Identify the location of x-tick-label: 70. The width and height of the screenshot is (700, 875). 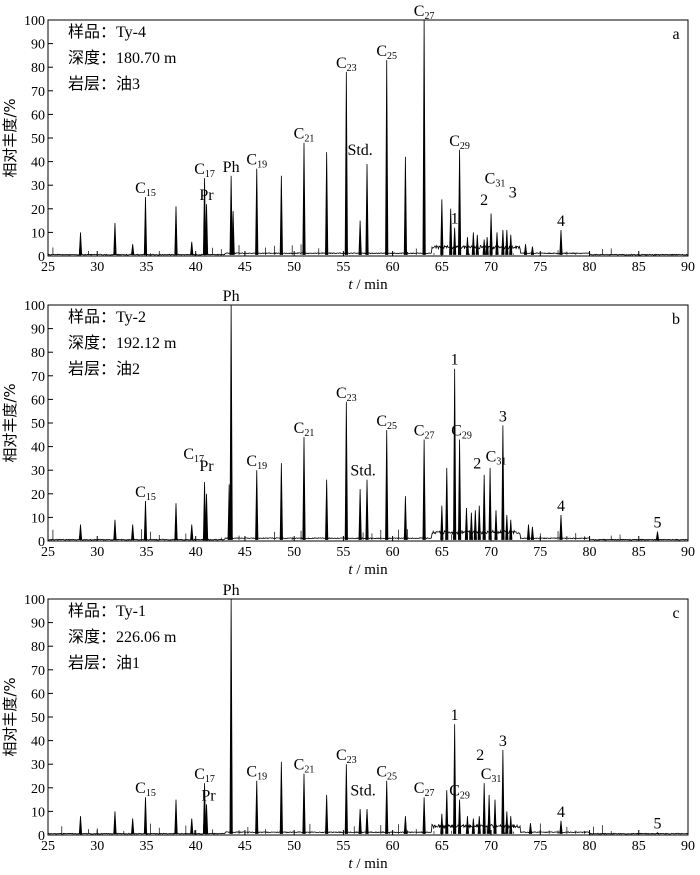
(491, 846).